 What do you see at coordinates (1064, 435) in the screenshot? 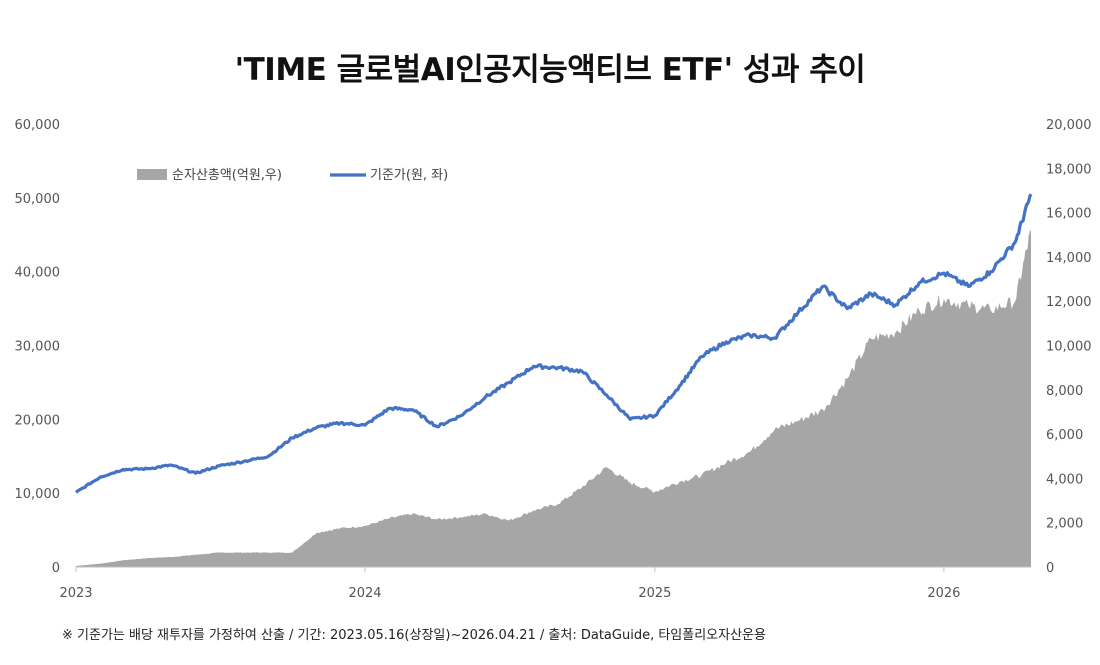
I see `right-tick-label: 6,000` at bounding box center [1064, 435].